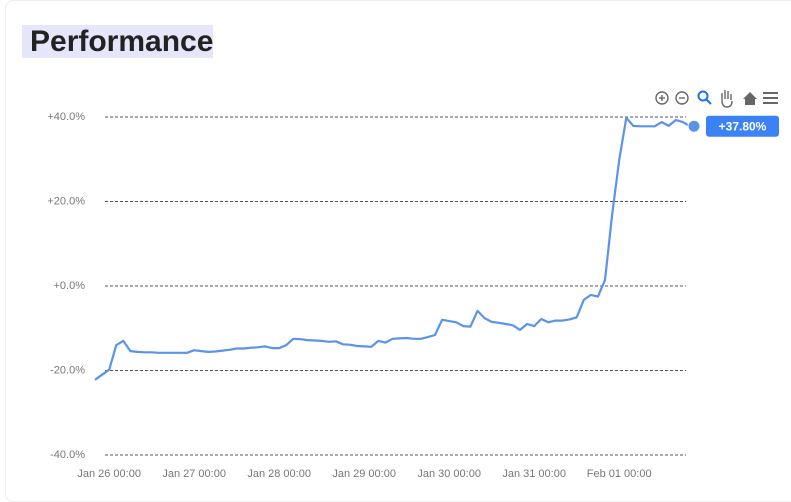 The width and height of the screenshot is (791, 502). What do you see at coordinates (449, 474) in the screenshot?
I see `x-tick-label: Jan 30 00:00` at bounding box center [449, 474].